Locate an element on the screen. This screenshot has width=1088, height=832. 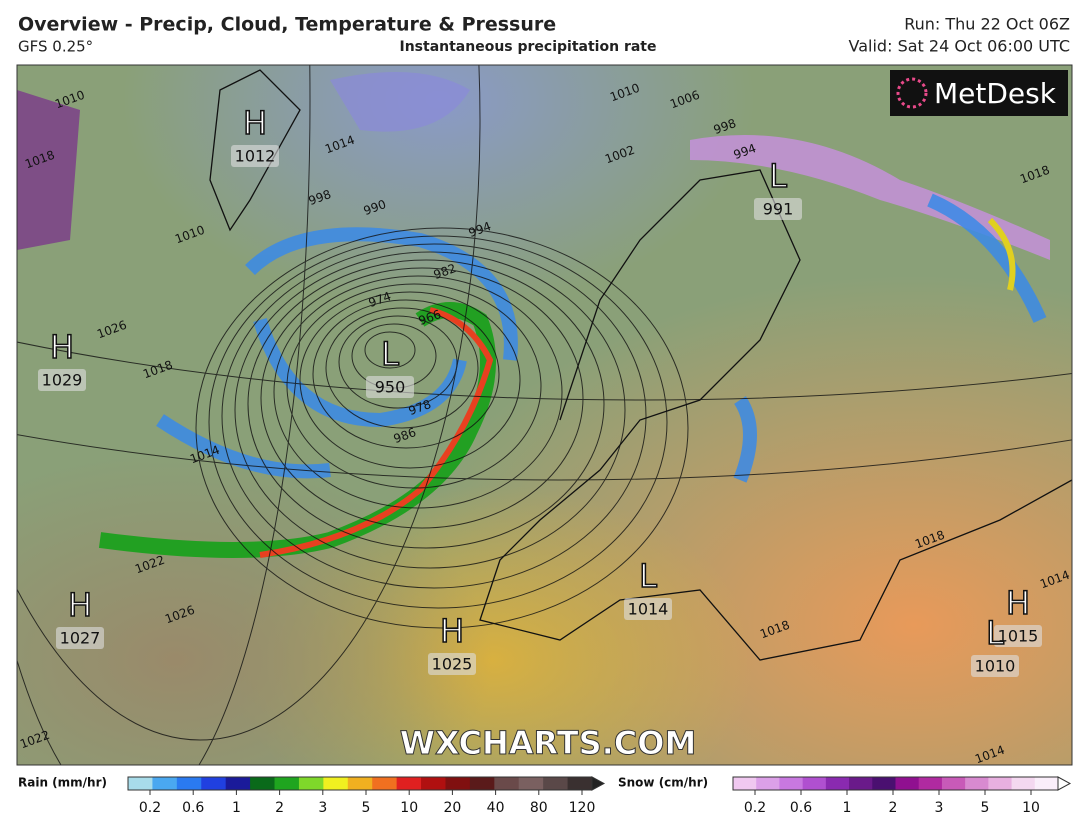
rain-tick-label: 10 is located at coordinates (409, 808).